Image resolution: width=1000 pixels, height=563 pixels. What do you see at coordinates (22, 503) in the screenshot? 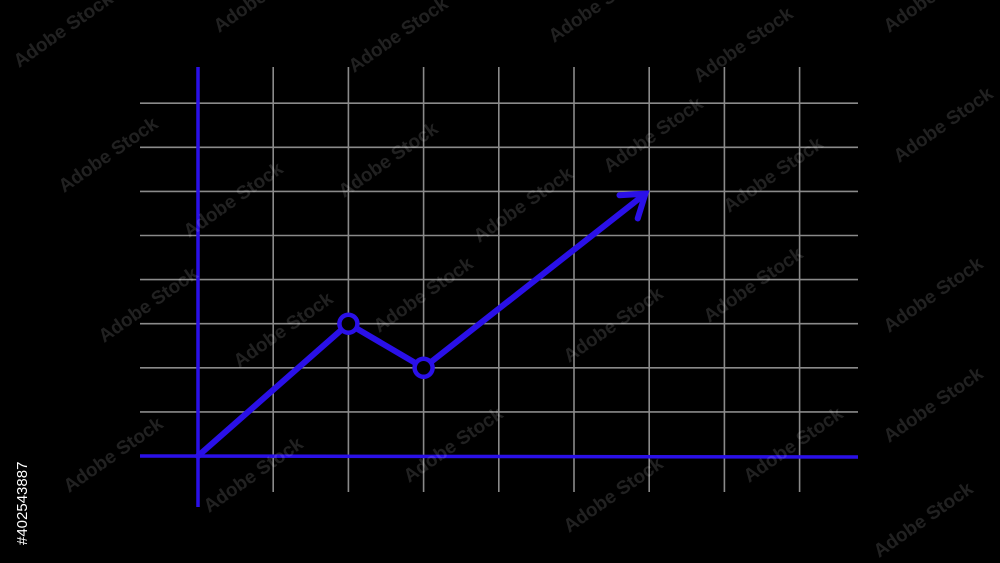
I see `stock-id-label: #402543887` at bounding box center [22, 503].